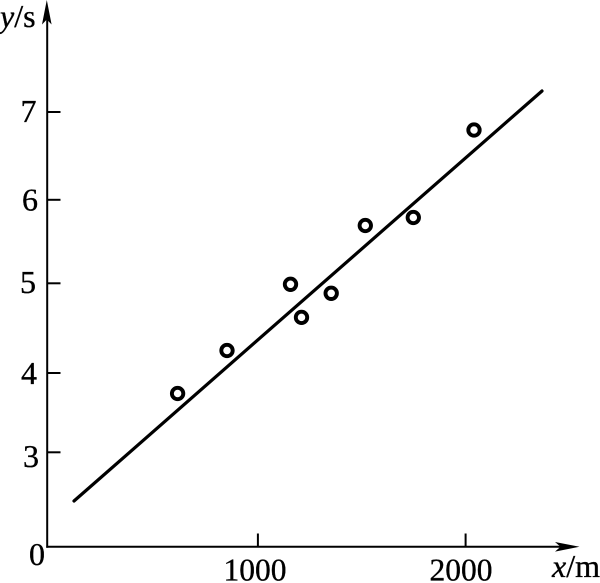  Describe the element at coordinates (255, 567) in the screenshot. I see `svg-text: 1000` at that location.